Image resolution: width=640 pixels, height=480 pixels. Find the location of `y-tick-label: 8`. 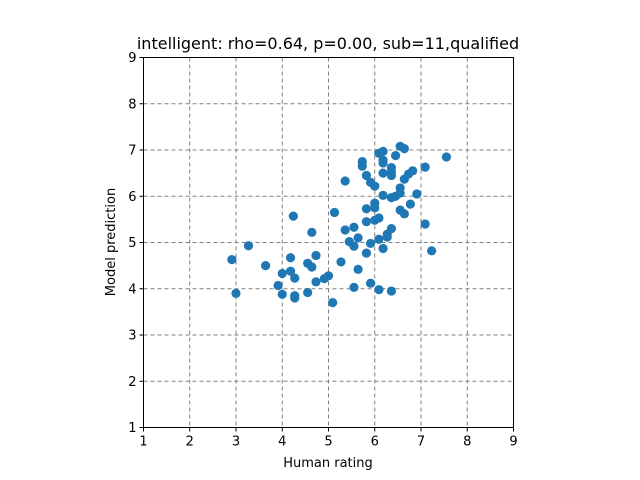

y-tick-label: 8 is located at coordinates (132, 104).